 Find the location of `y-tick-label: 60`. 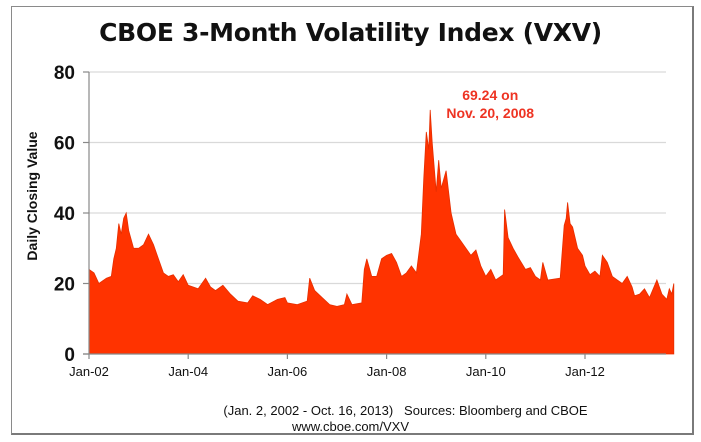

y-tick-label: 60 is located at coordinates (64, 144).